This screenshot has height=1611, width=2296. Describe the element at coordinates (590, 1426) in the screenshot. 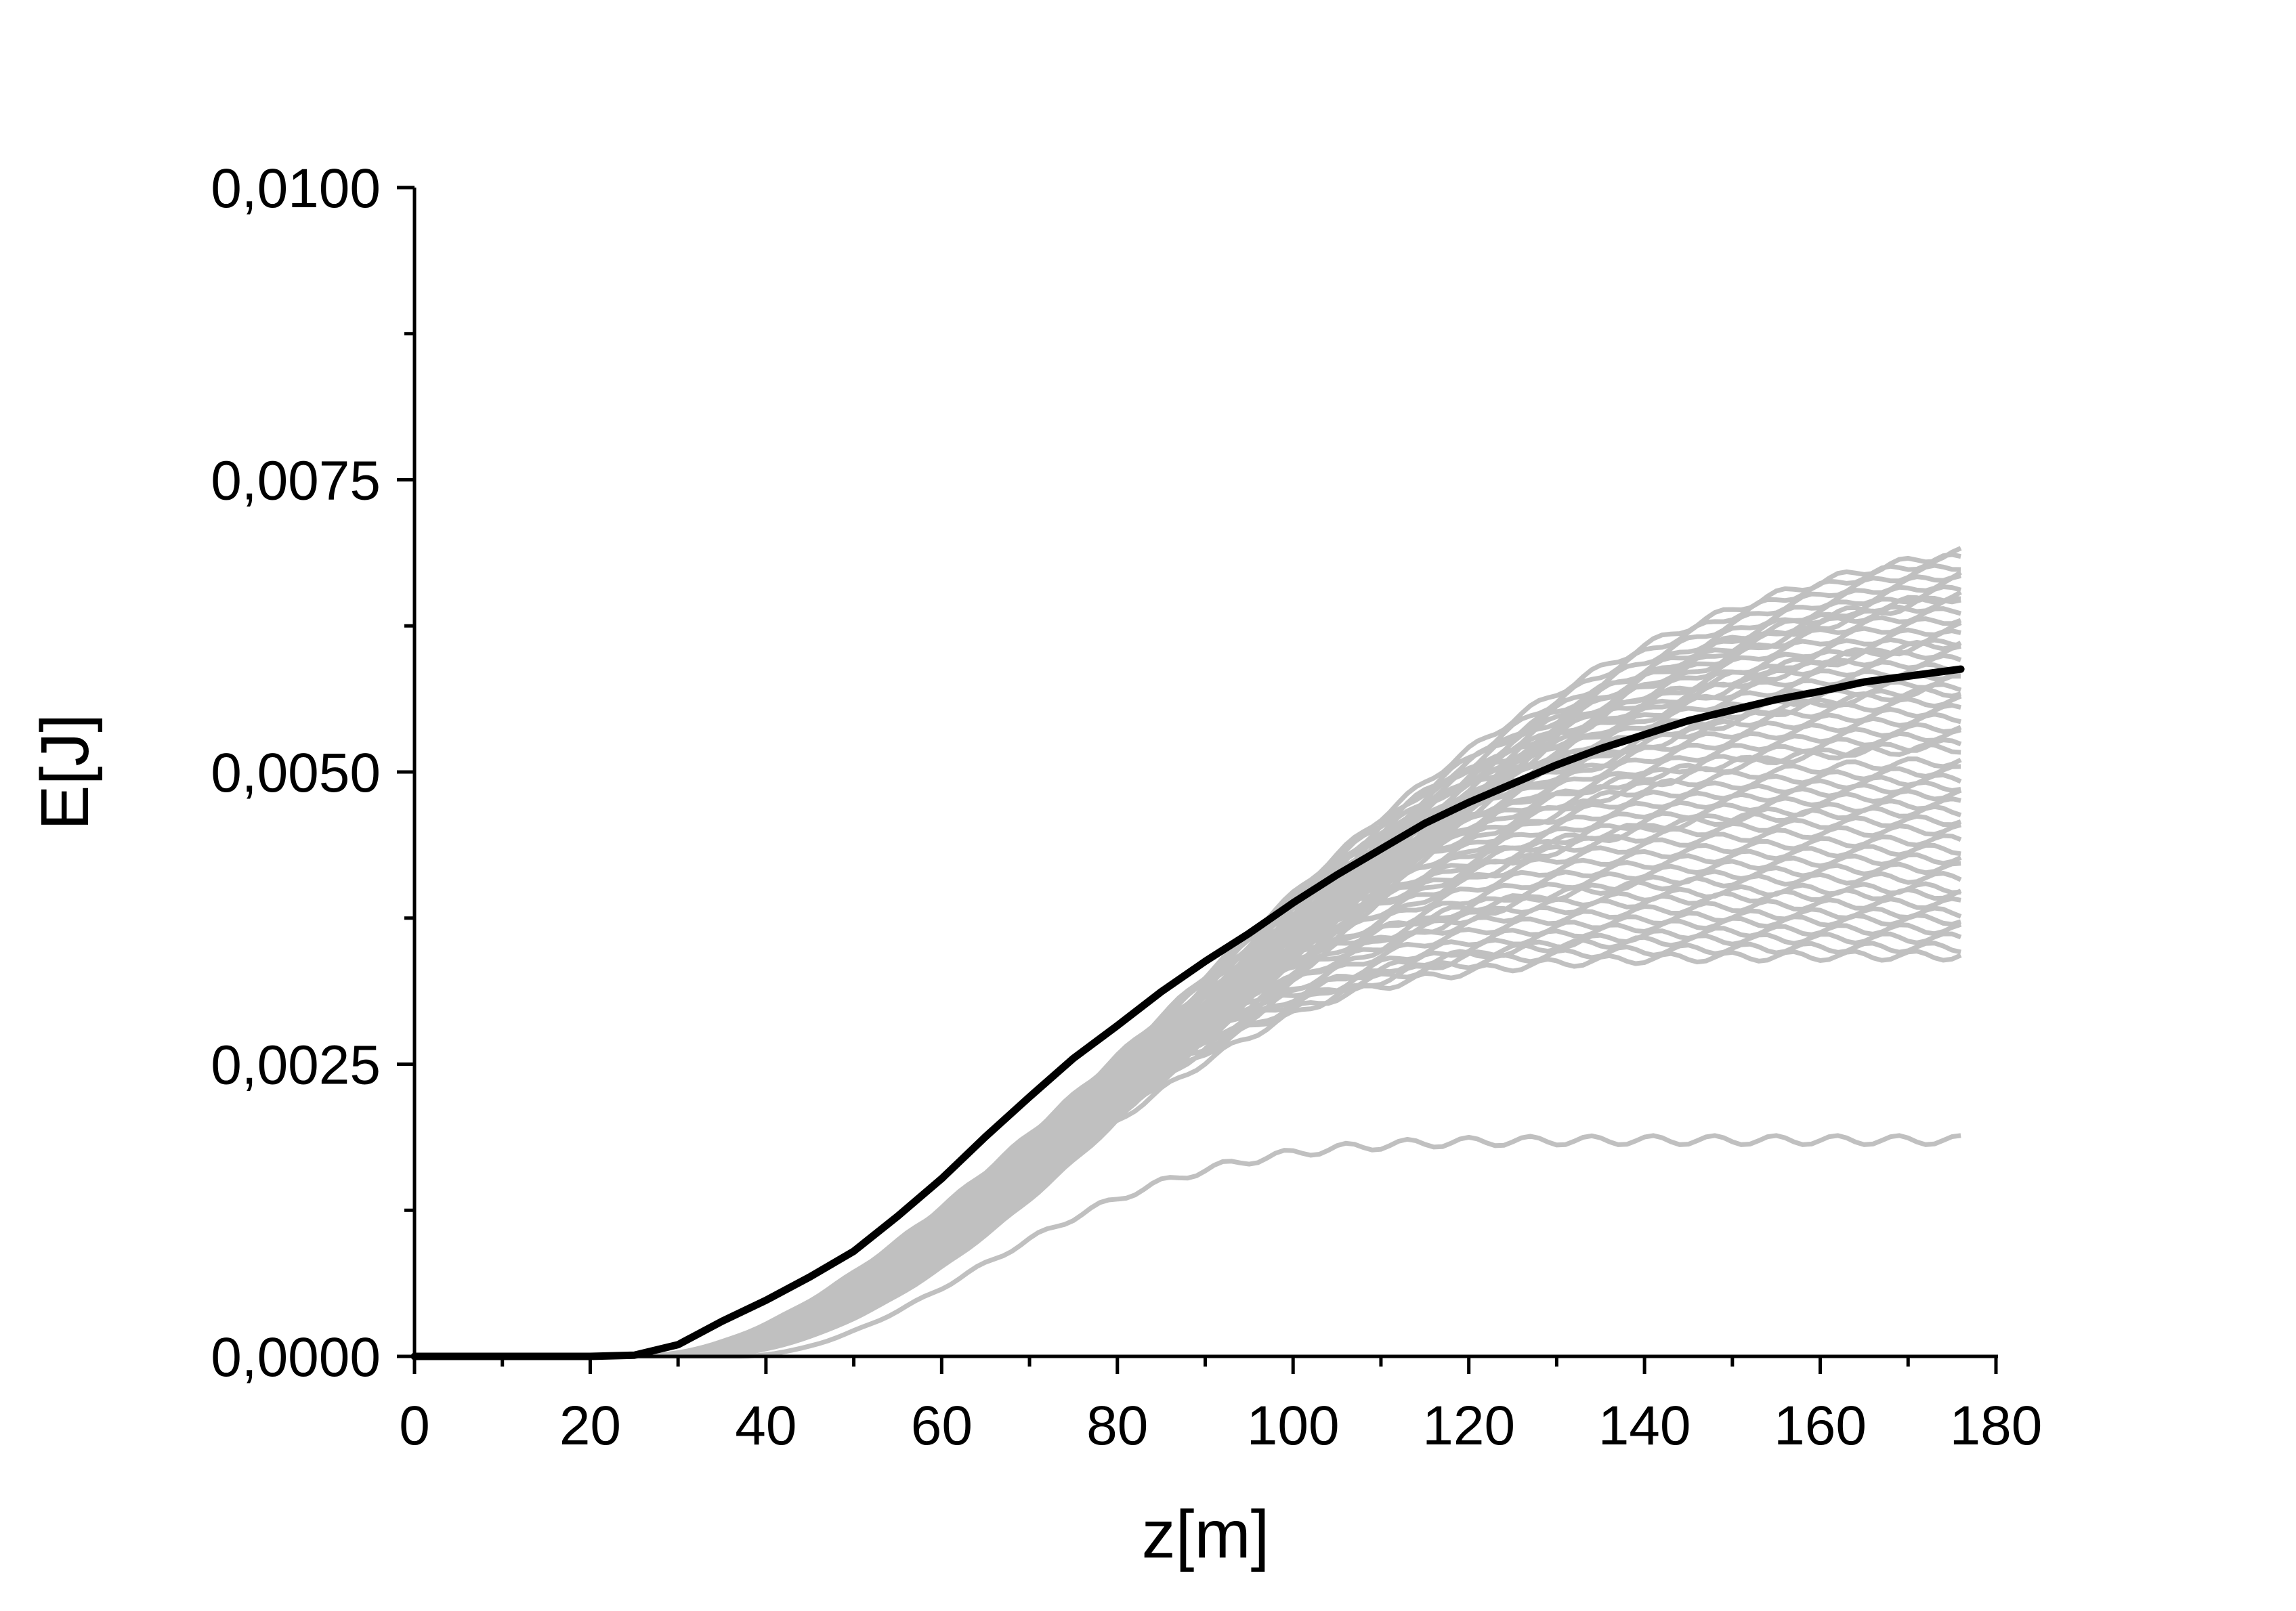

I see `x-tick-label: 20` at that location.